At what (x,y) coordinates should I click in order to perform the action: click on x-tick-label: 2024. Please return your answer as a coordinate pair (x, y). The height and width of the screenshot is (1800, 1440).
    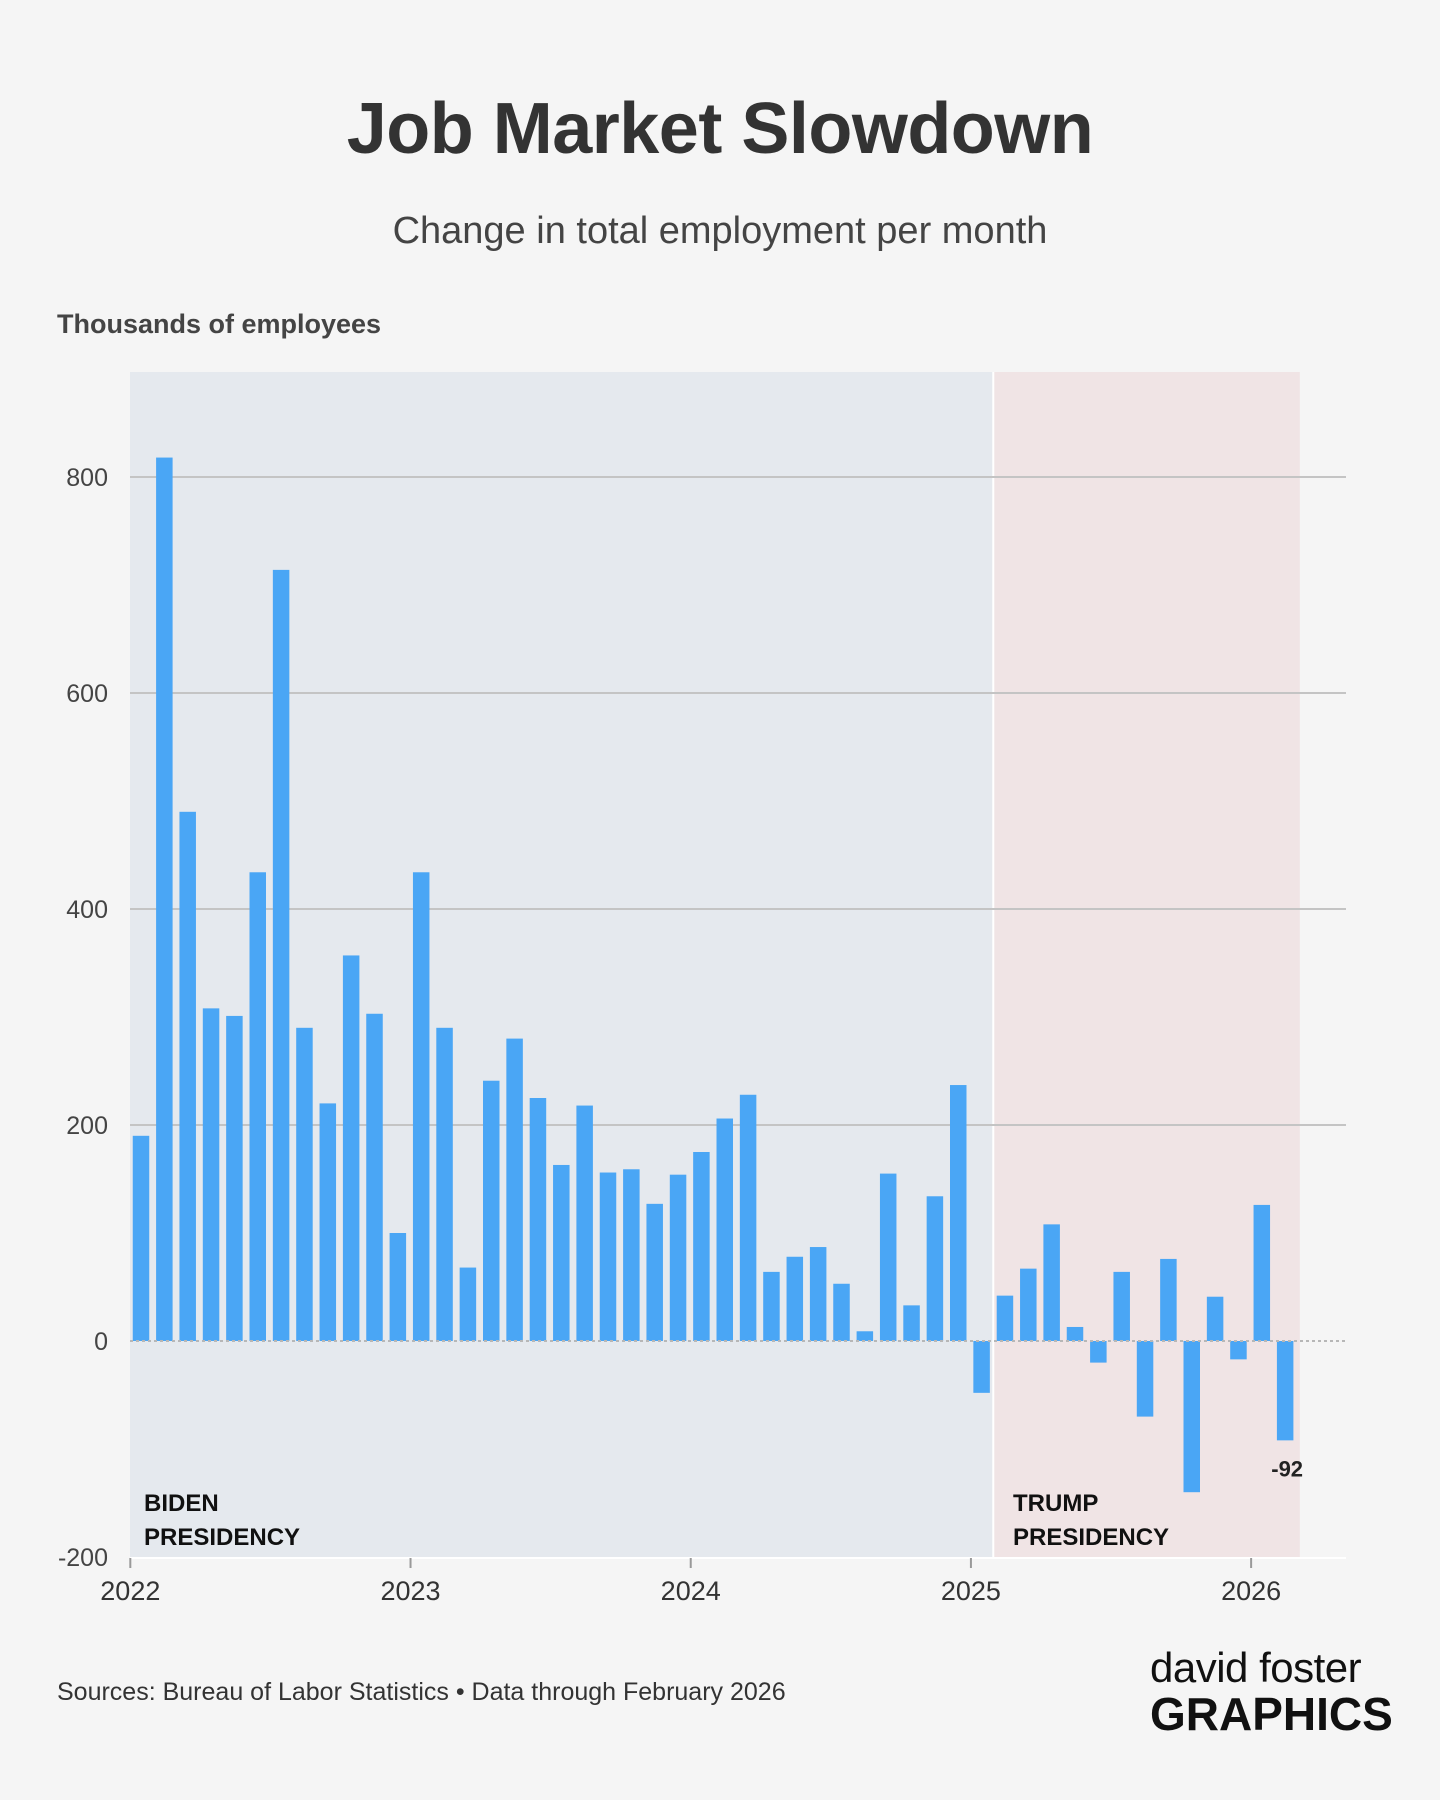
    Looking at the image, I should click on (691, 1591).